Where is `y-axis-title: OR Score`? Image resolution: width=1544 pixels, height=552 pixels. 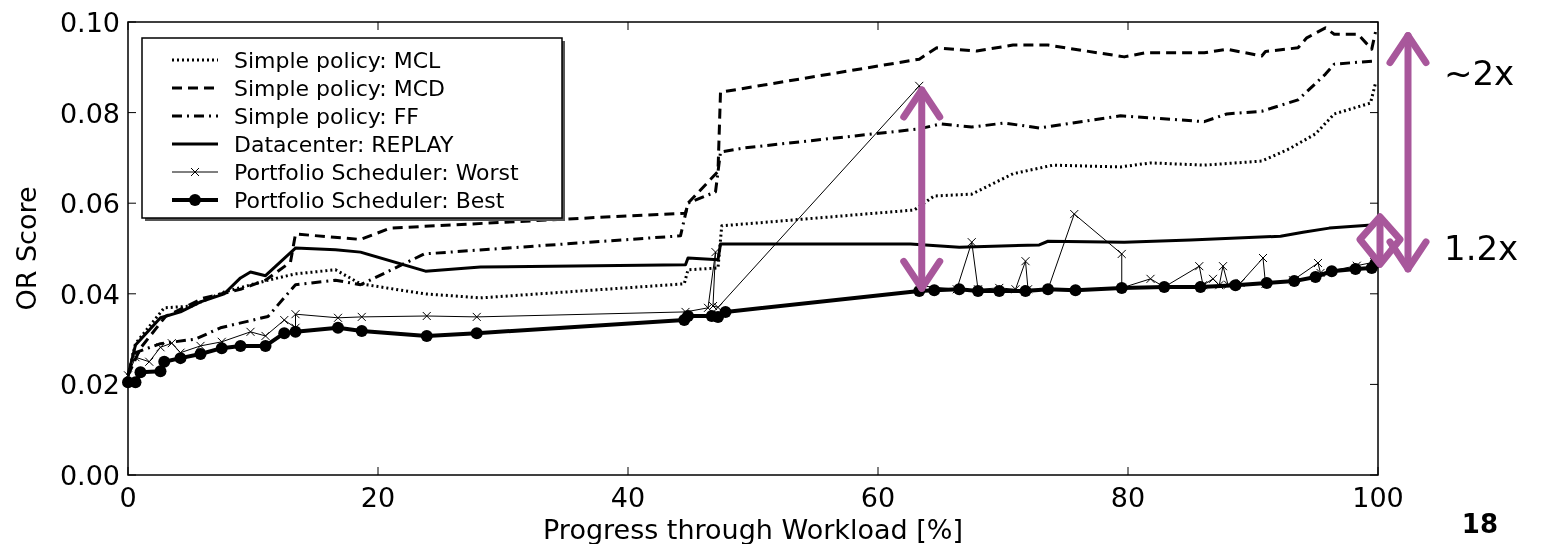
y-axis-title: OR Score is located at coordinates (26, 248).